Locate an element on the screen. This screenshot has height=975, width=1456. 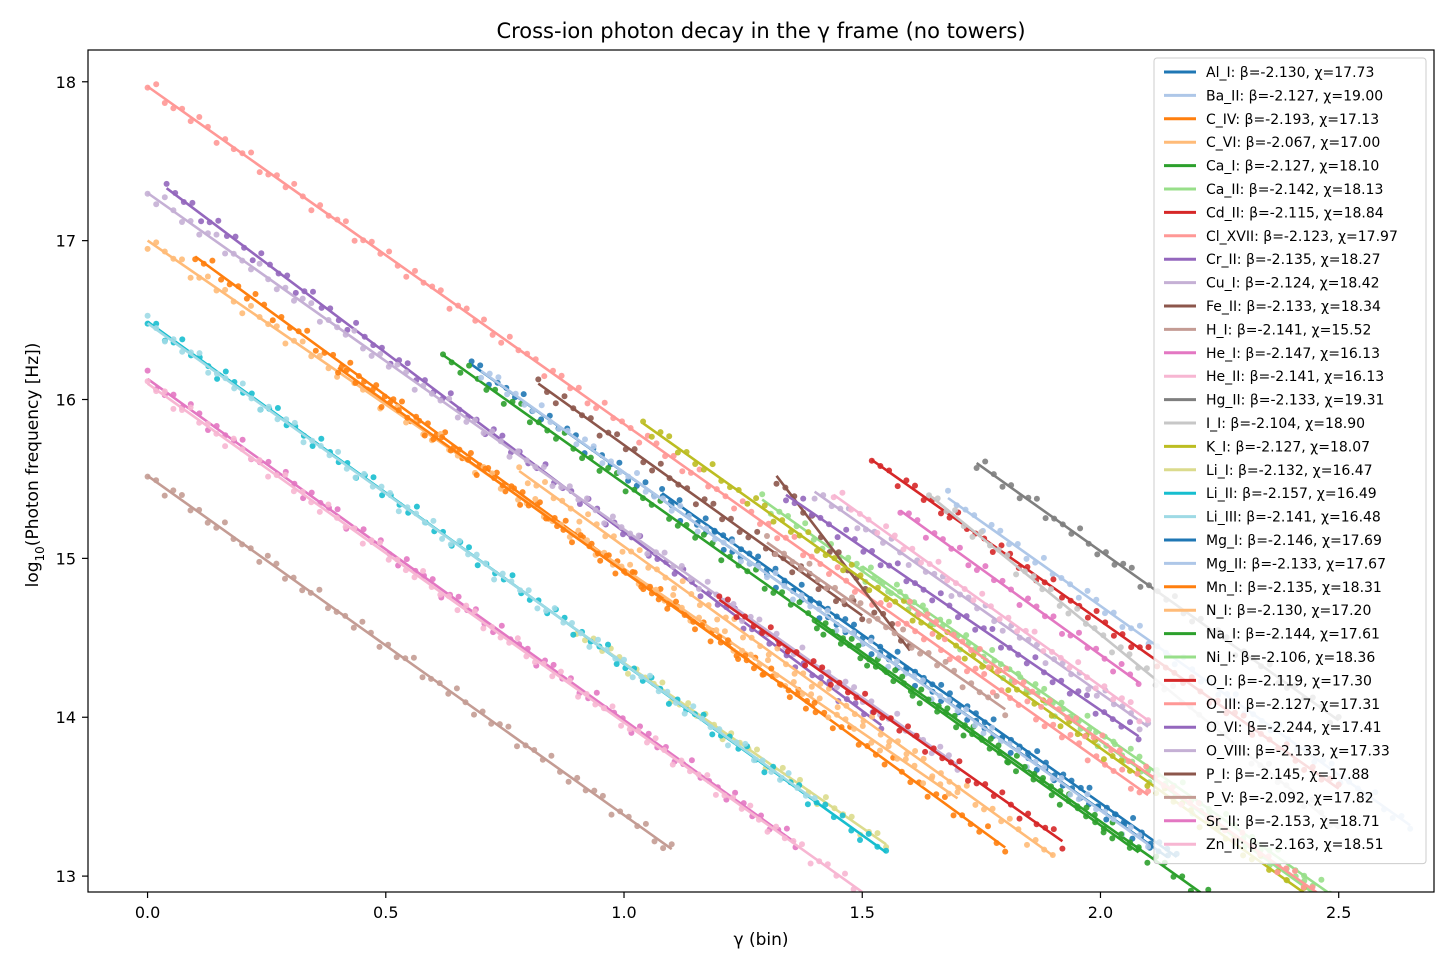
point-ni-i is located at coordinates (888, 591).